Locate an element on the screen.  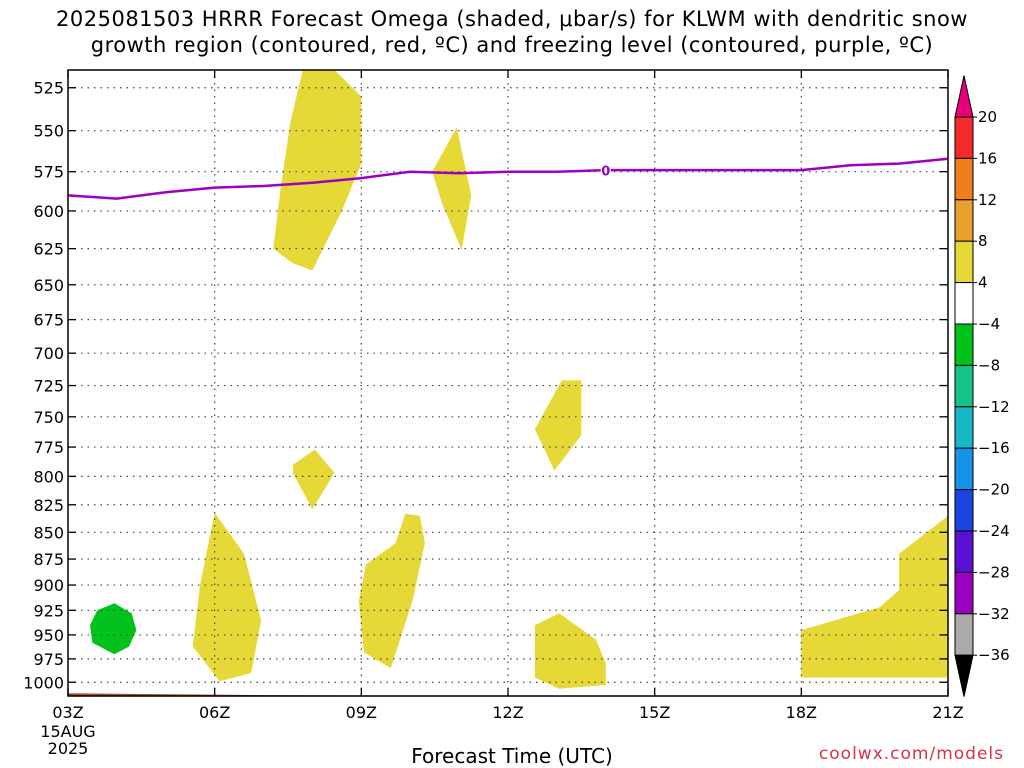
colorbar-label: −4 is located at coordinates (989, 324).